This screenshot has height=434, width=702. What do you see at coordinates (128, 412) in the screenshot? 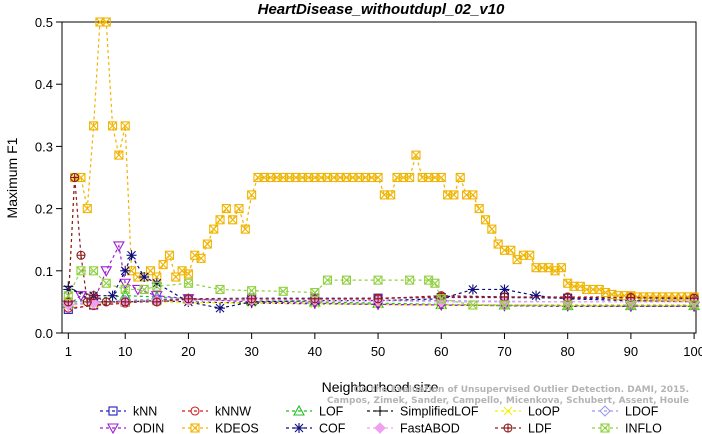
I see `legend-item-knn: kNN` at bounding box center [128, 412].